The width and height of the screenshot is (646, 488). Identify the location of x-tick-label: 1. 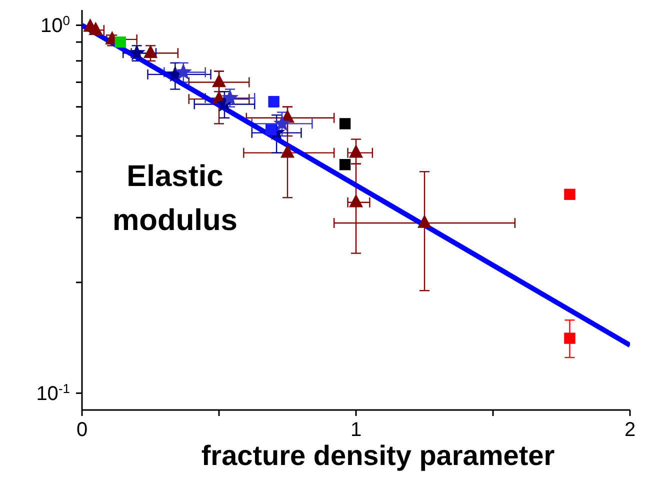
(356, 430).